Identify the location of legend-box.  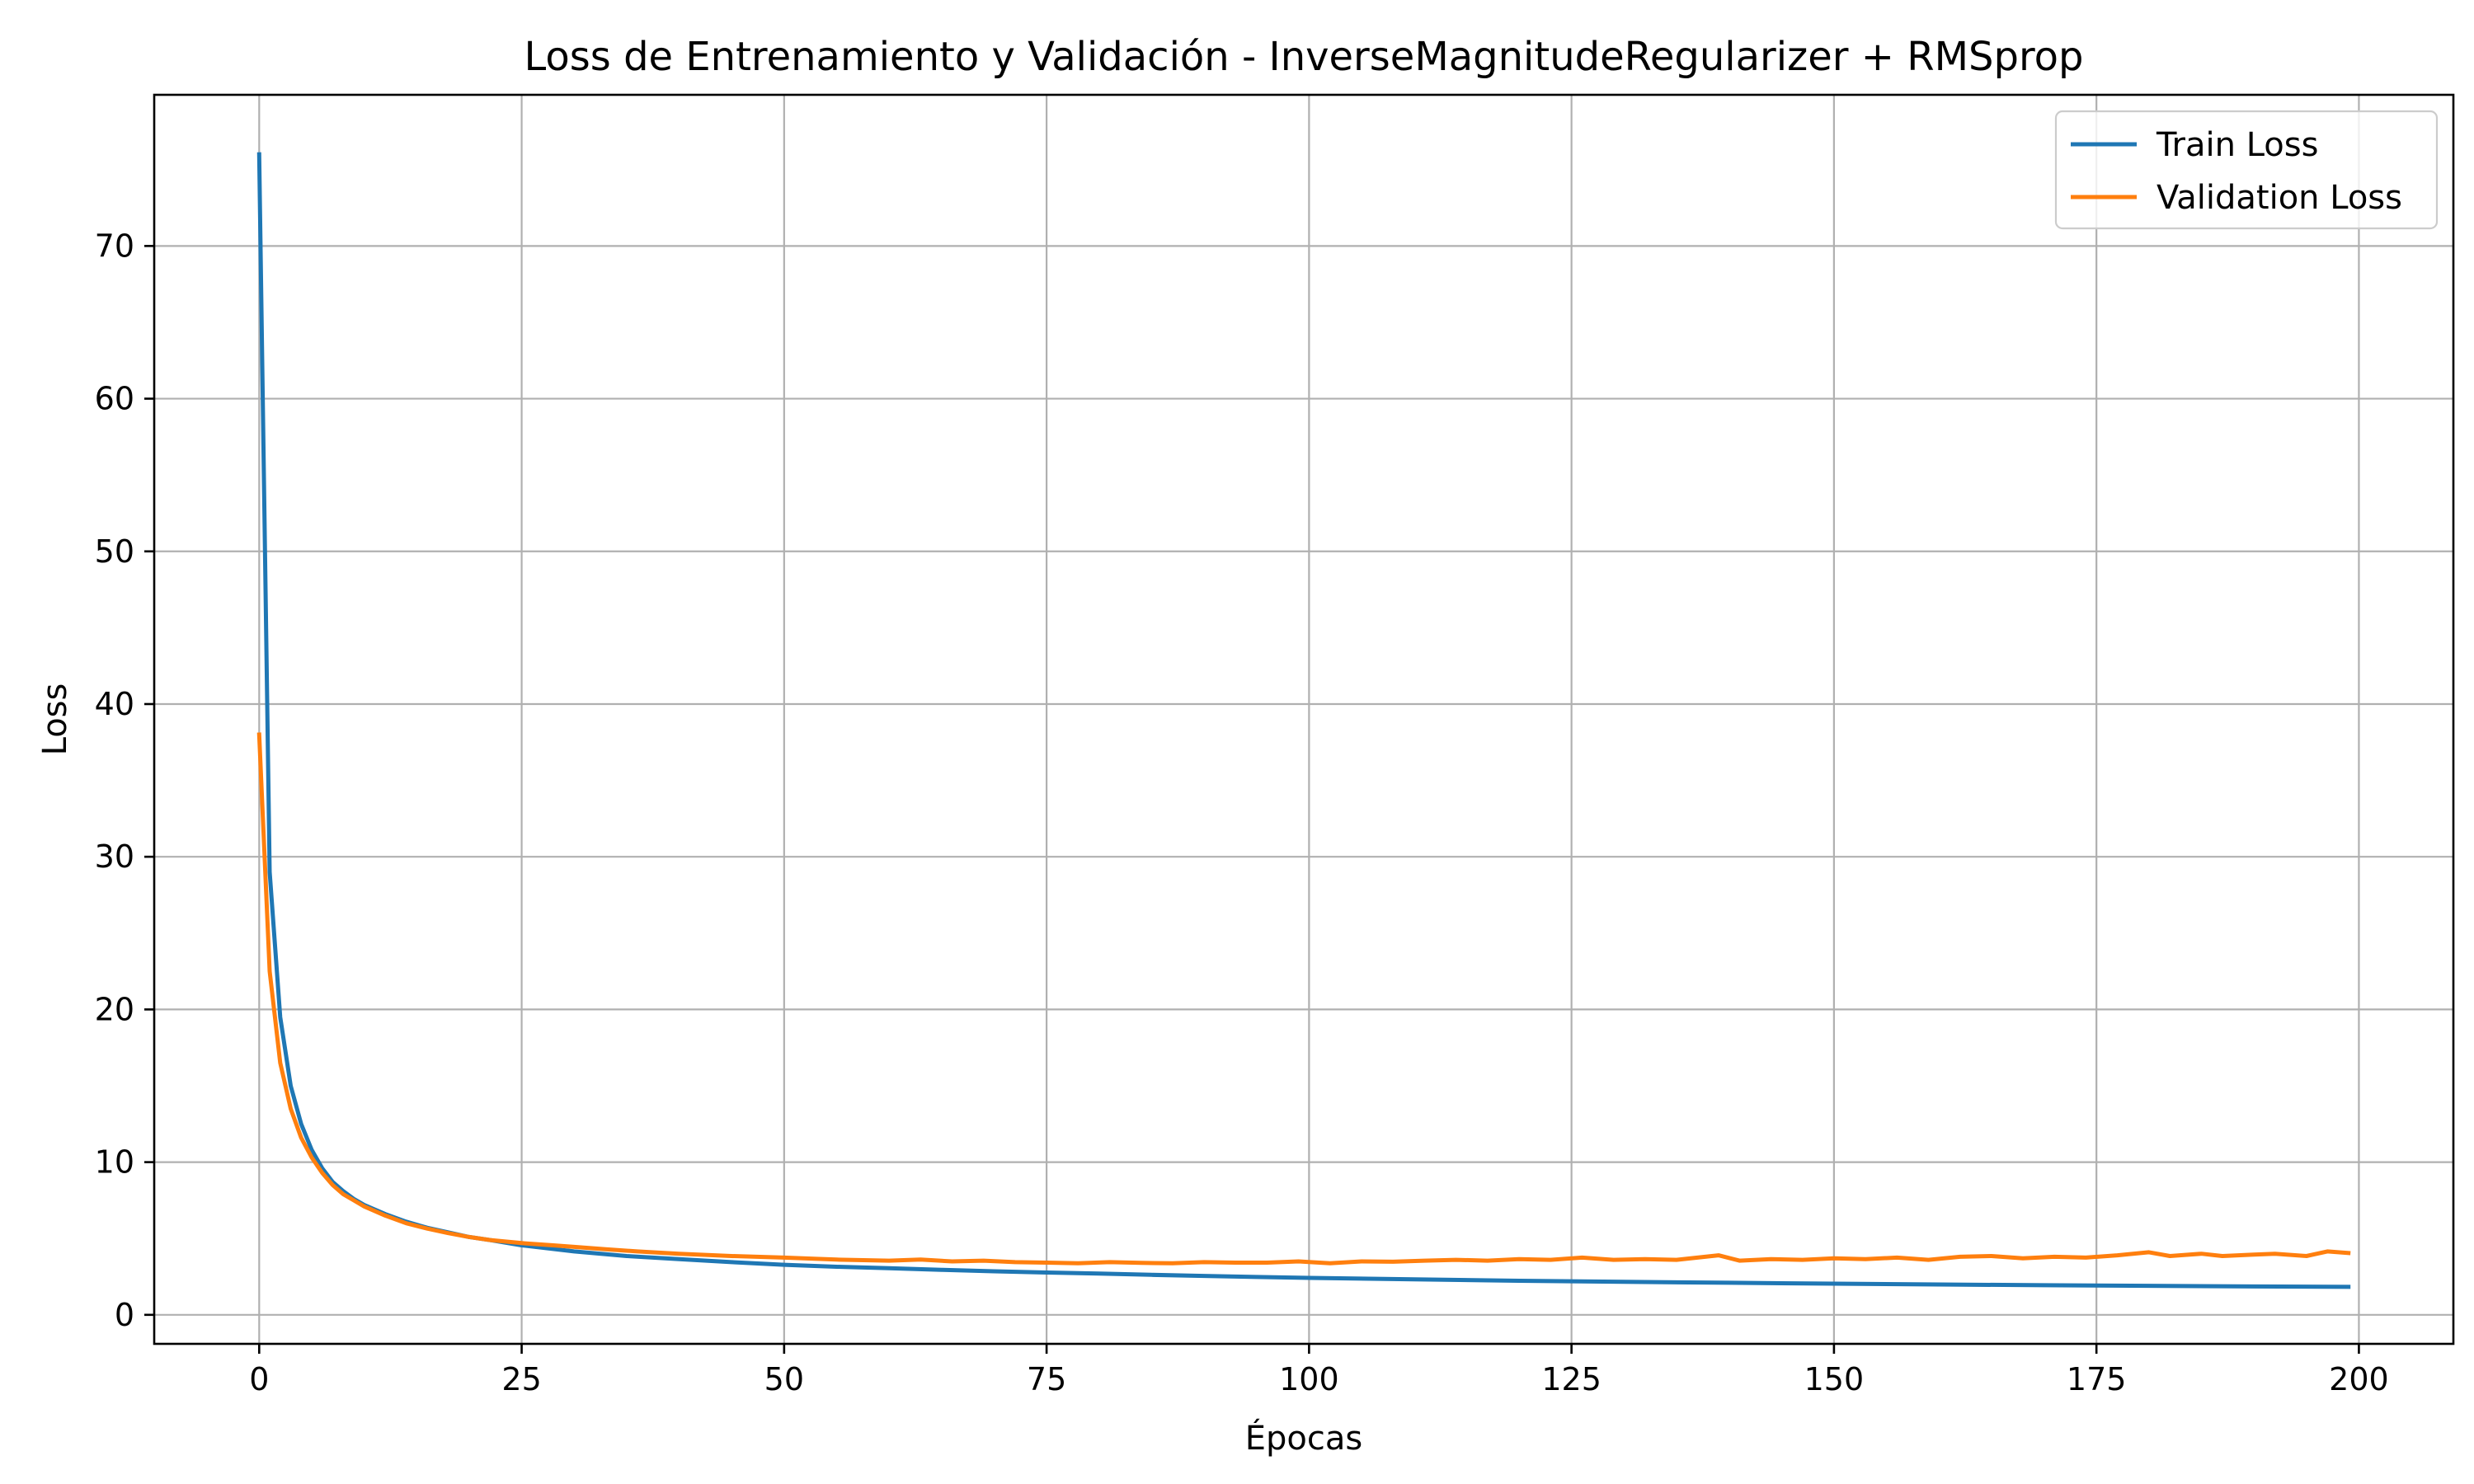
(2246, 170).